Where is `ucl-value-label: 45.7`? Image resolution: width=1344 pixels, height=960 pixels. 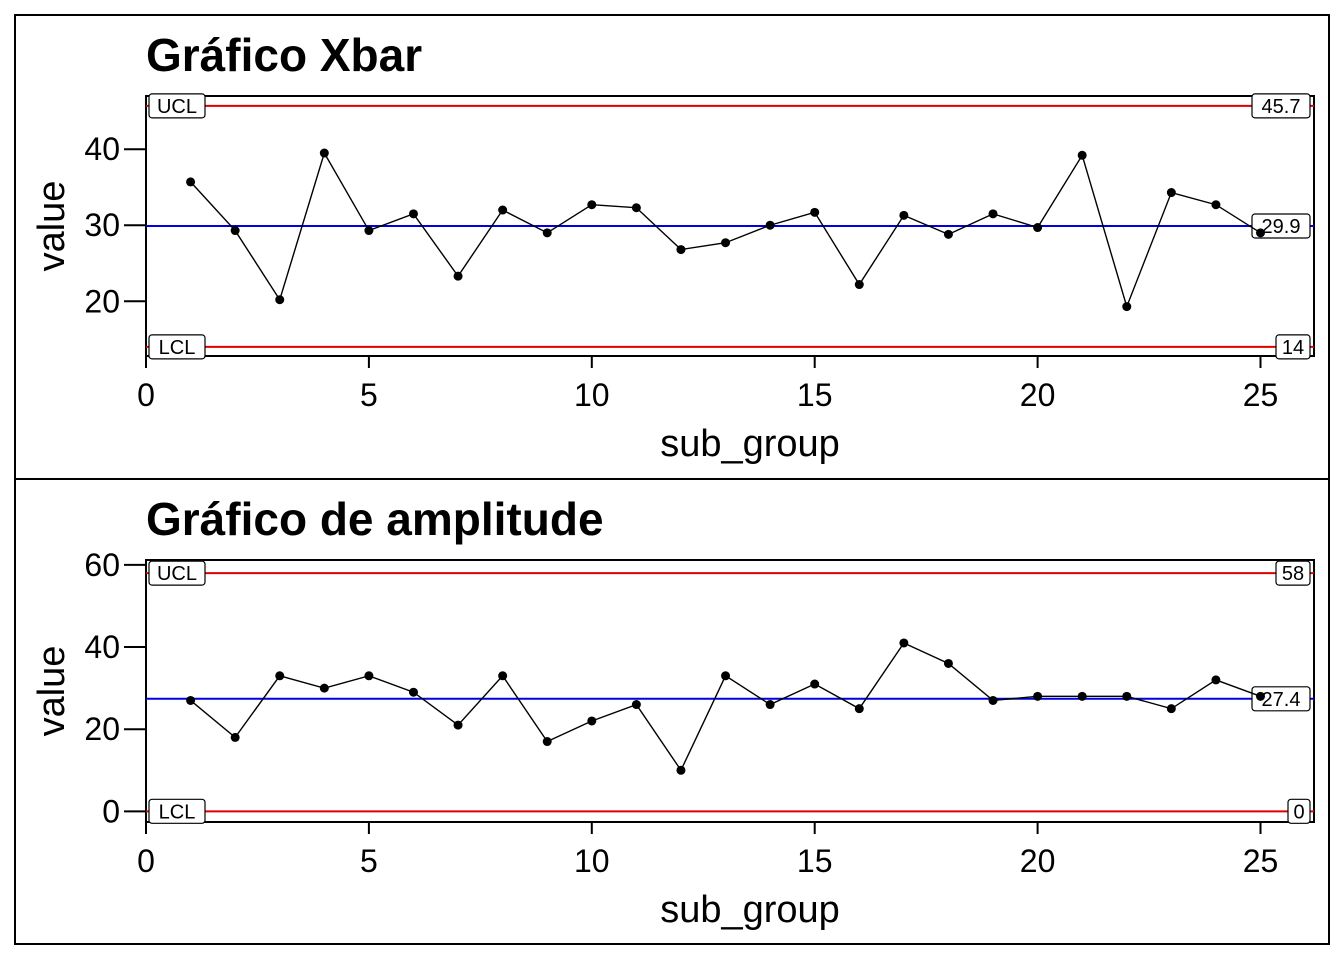 ucl-value-label: 45.7 is located at coordinates (1281, 107).